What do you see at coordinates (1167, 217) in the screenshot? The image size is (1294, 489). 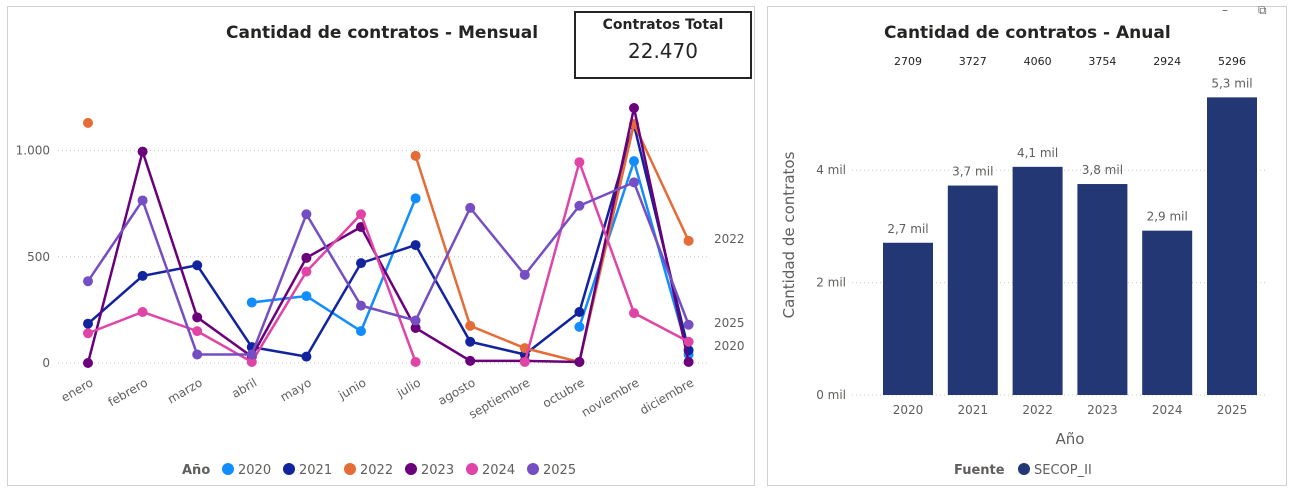 I see `bar-data-label: 2,9 mil` at bounding box center [1167, 217].